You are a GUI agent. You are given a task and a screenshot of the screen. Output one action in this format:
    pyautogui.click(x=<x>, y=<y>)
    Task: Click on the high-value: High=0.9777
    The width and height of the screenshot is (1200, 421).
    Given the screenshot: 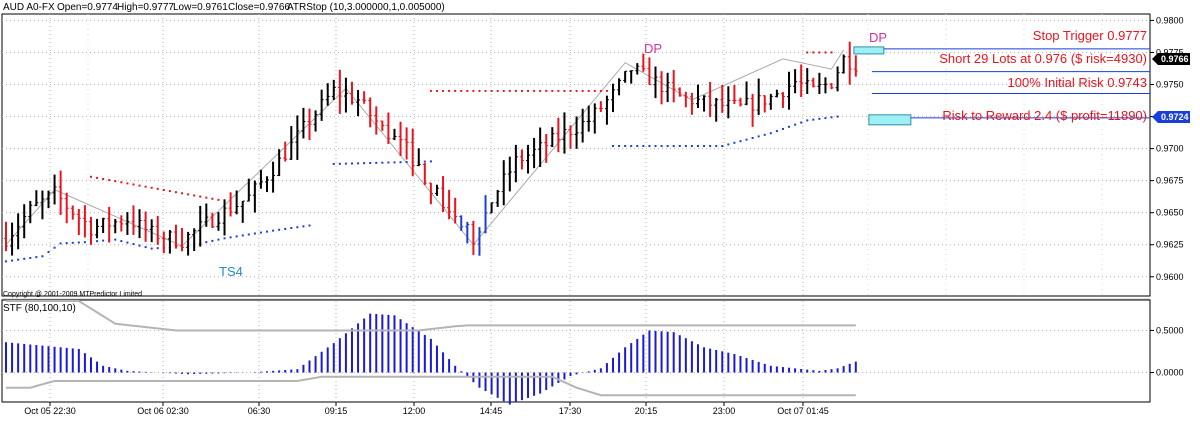 What is the action you would take?
    pyautogui.click(x=145, y=7)
    